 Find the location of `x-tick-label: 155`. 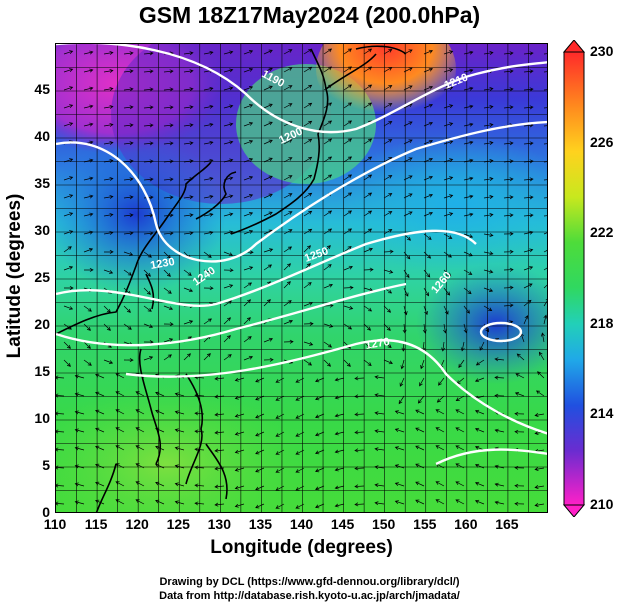

x-tick-label: 155 is located at coordinates (425, 524).